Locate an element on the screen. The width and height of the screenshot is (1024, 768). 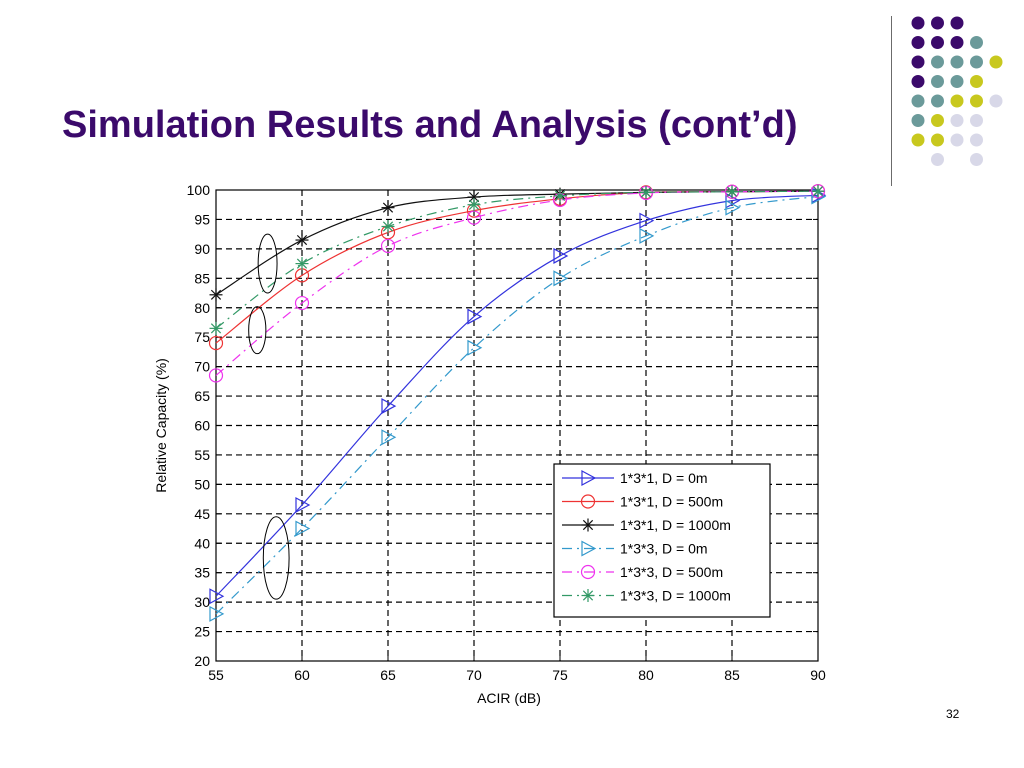
y-tick-label: 90 is located at coordinates (202, 249).